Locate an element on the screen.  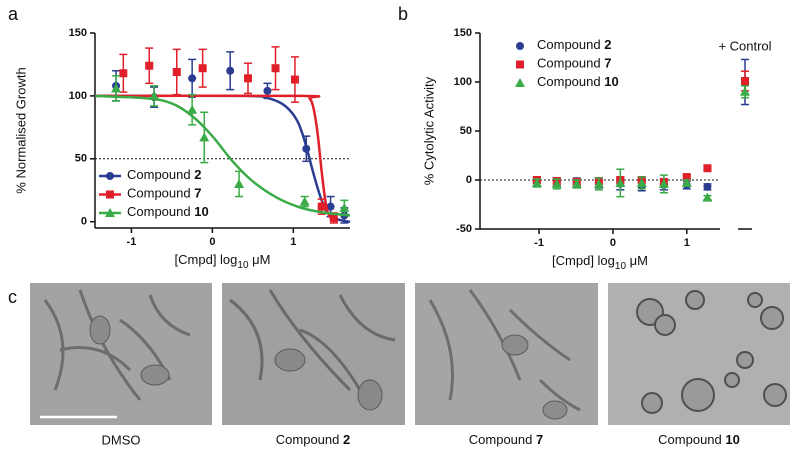
control-label: + Control is located at coordinates (744, 45).